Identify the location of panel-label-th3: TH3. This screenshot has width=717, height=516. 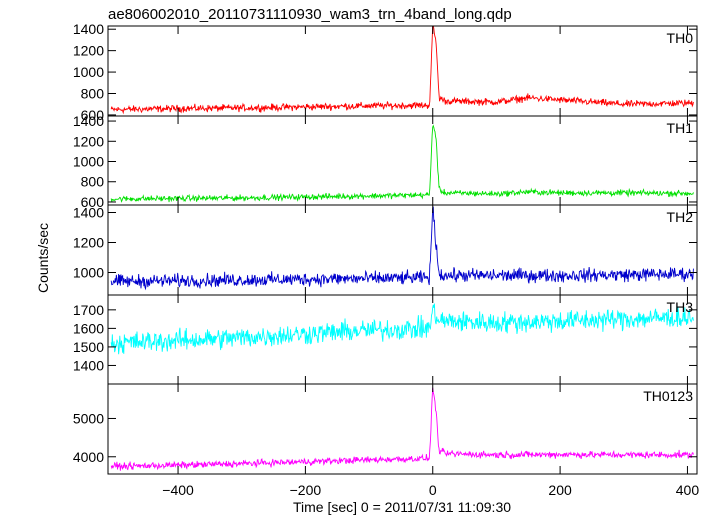
(680, 307).